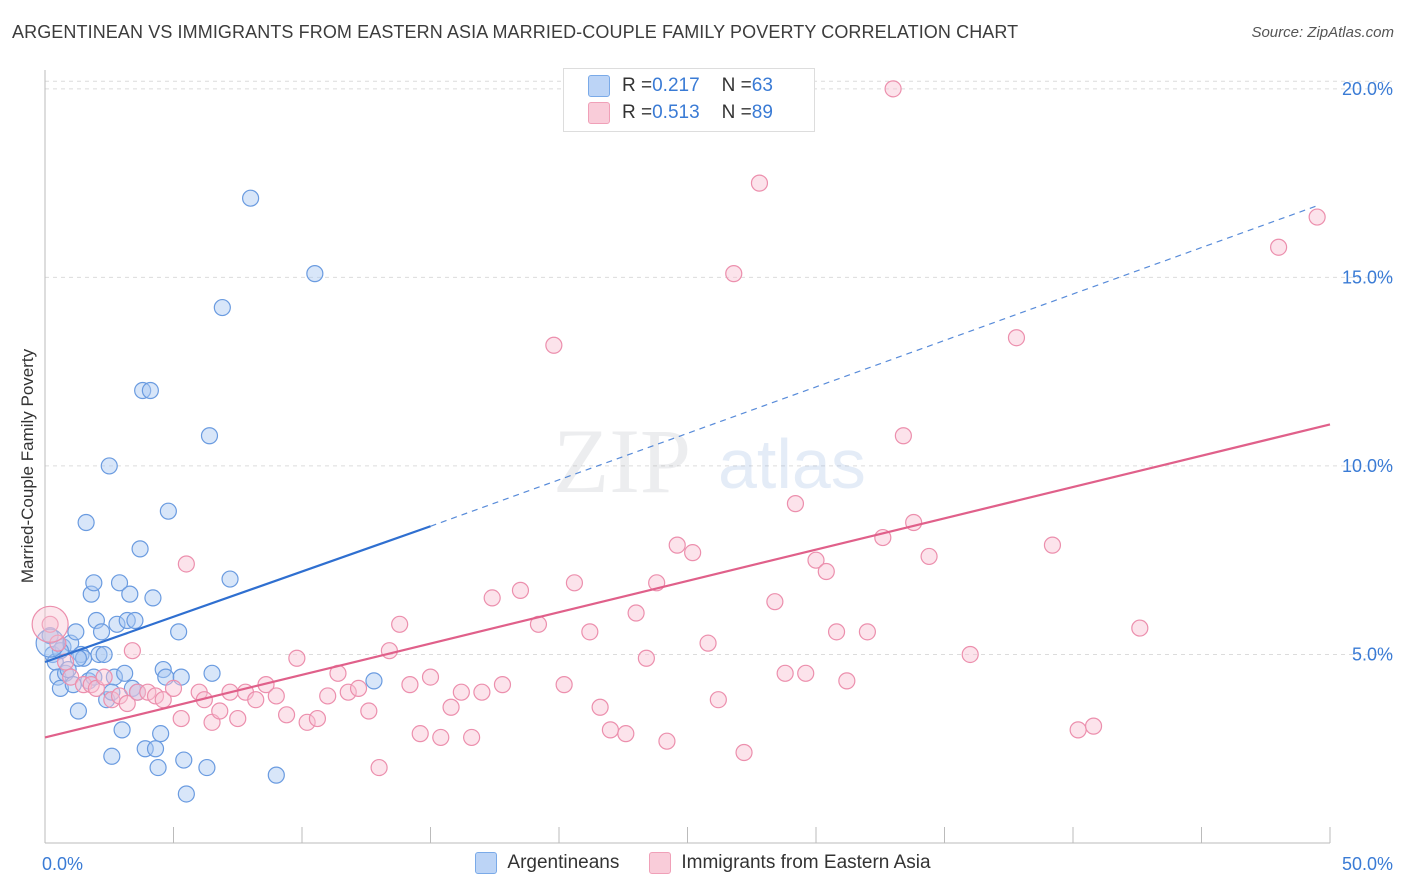 This screenshot has height=892, width=1406. I want to click on stats-row-argentineans: R = 0.217 N = 63, so click(680, 86).